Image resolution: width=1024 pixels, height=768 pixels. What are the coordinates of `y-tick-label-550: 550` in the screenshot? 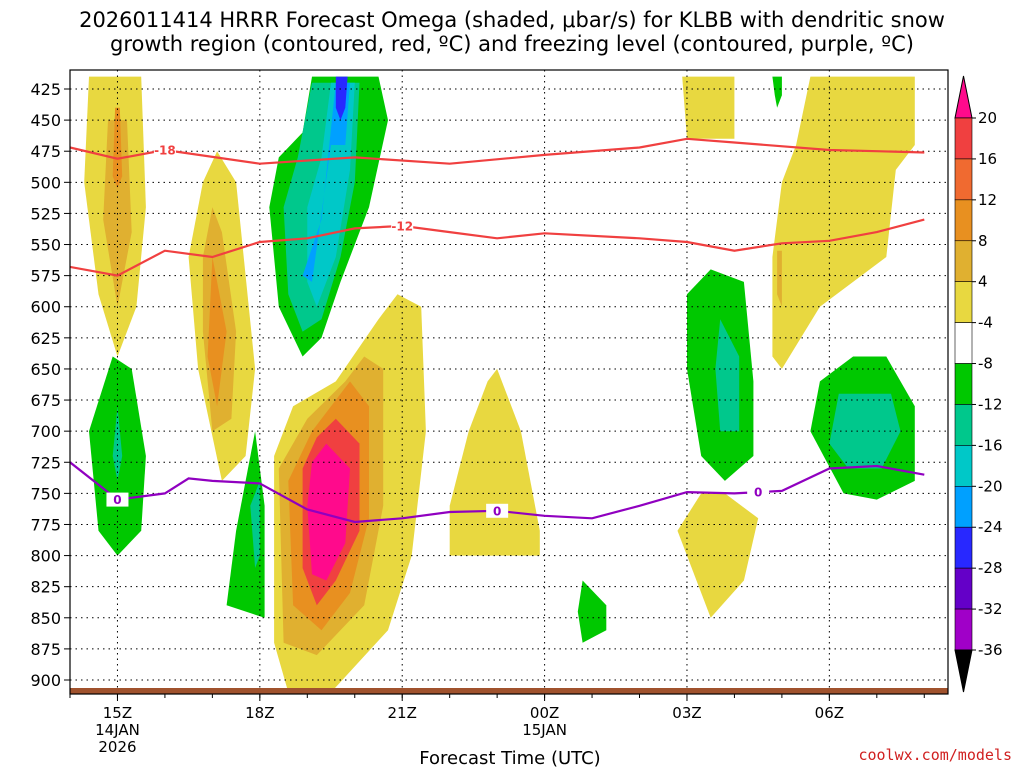 It's located at (45, 245).